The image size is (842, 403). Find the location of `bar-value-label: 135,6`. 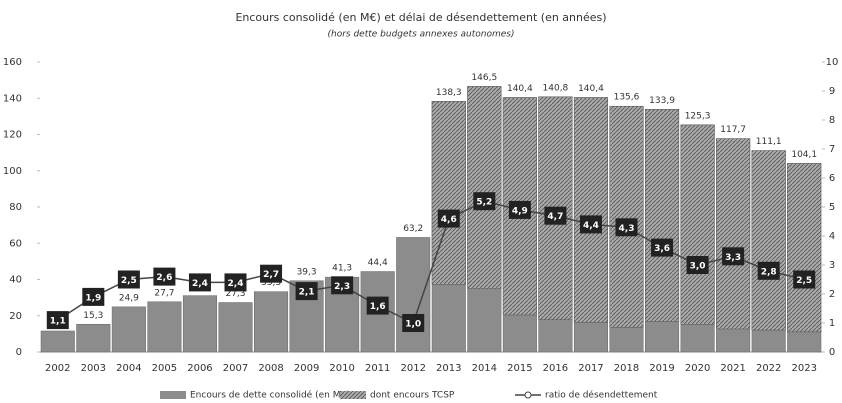

bar-value-label: 135,6 is located at coordinates (627, 98).